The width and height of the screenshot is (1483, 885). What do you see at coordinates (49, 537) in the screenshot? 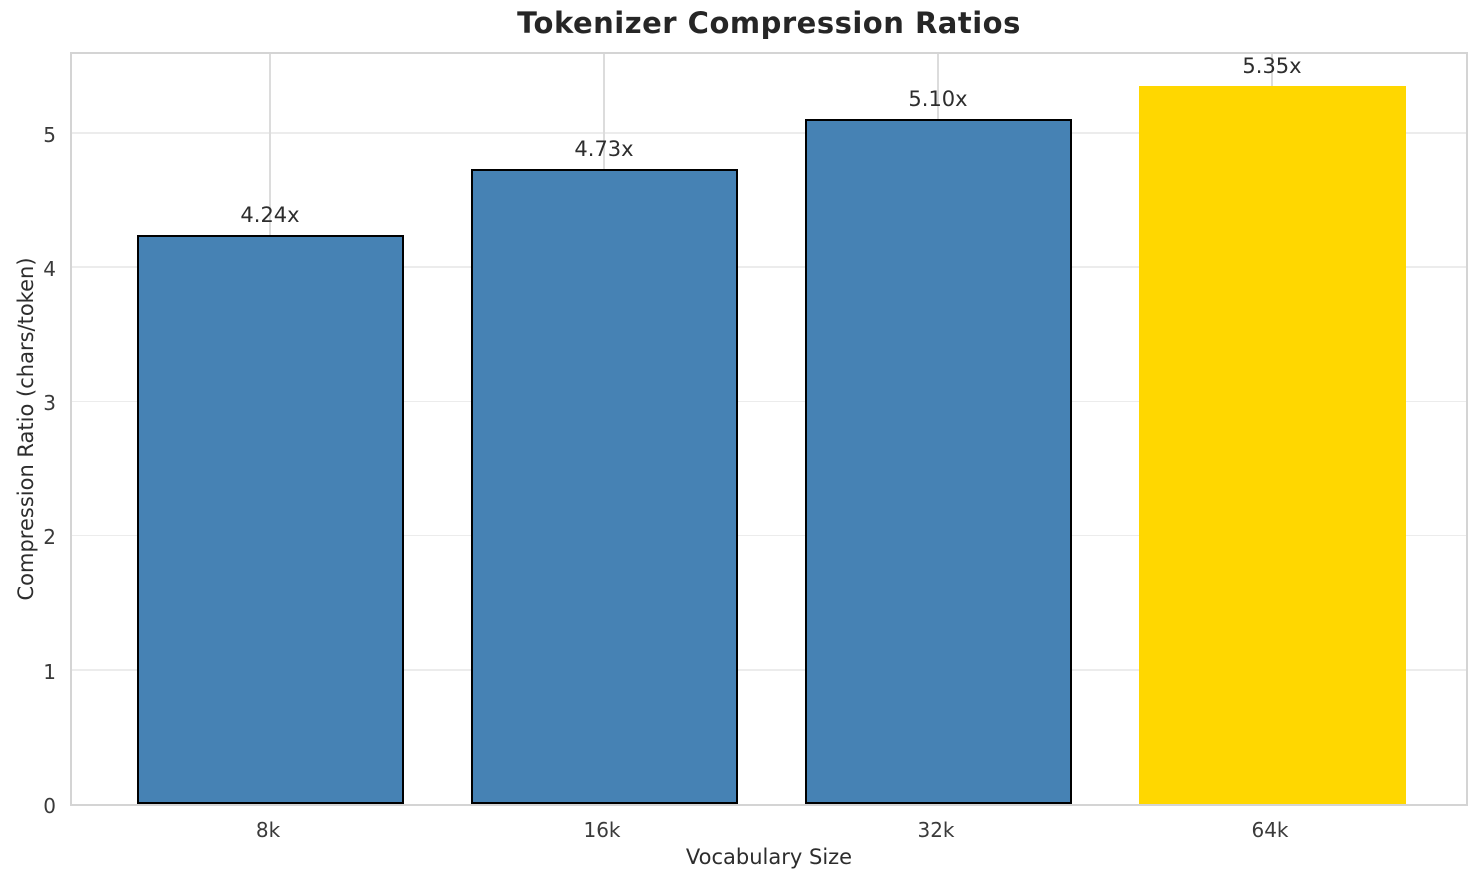
I see `y-tick-label: 2` at bounding box center [49, 537].